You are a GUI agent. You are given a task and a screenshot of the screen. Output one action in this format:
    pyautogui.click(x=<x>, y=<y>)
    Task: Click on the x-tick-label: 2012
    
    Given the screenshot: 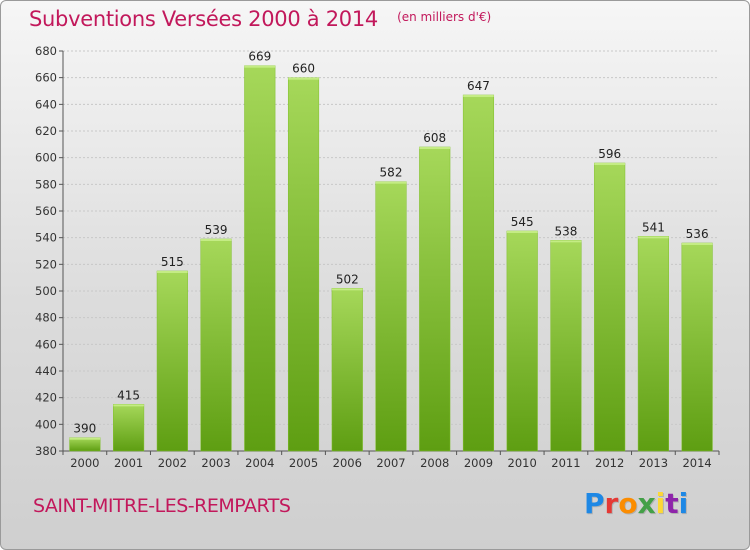 What is the action you would take?
    pyautogui.click(x=609, y=463)
    